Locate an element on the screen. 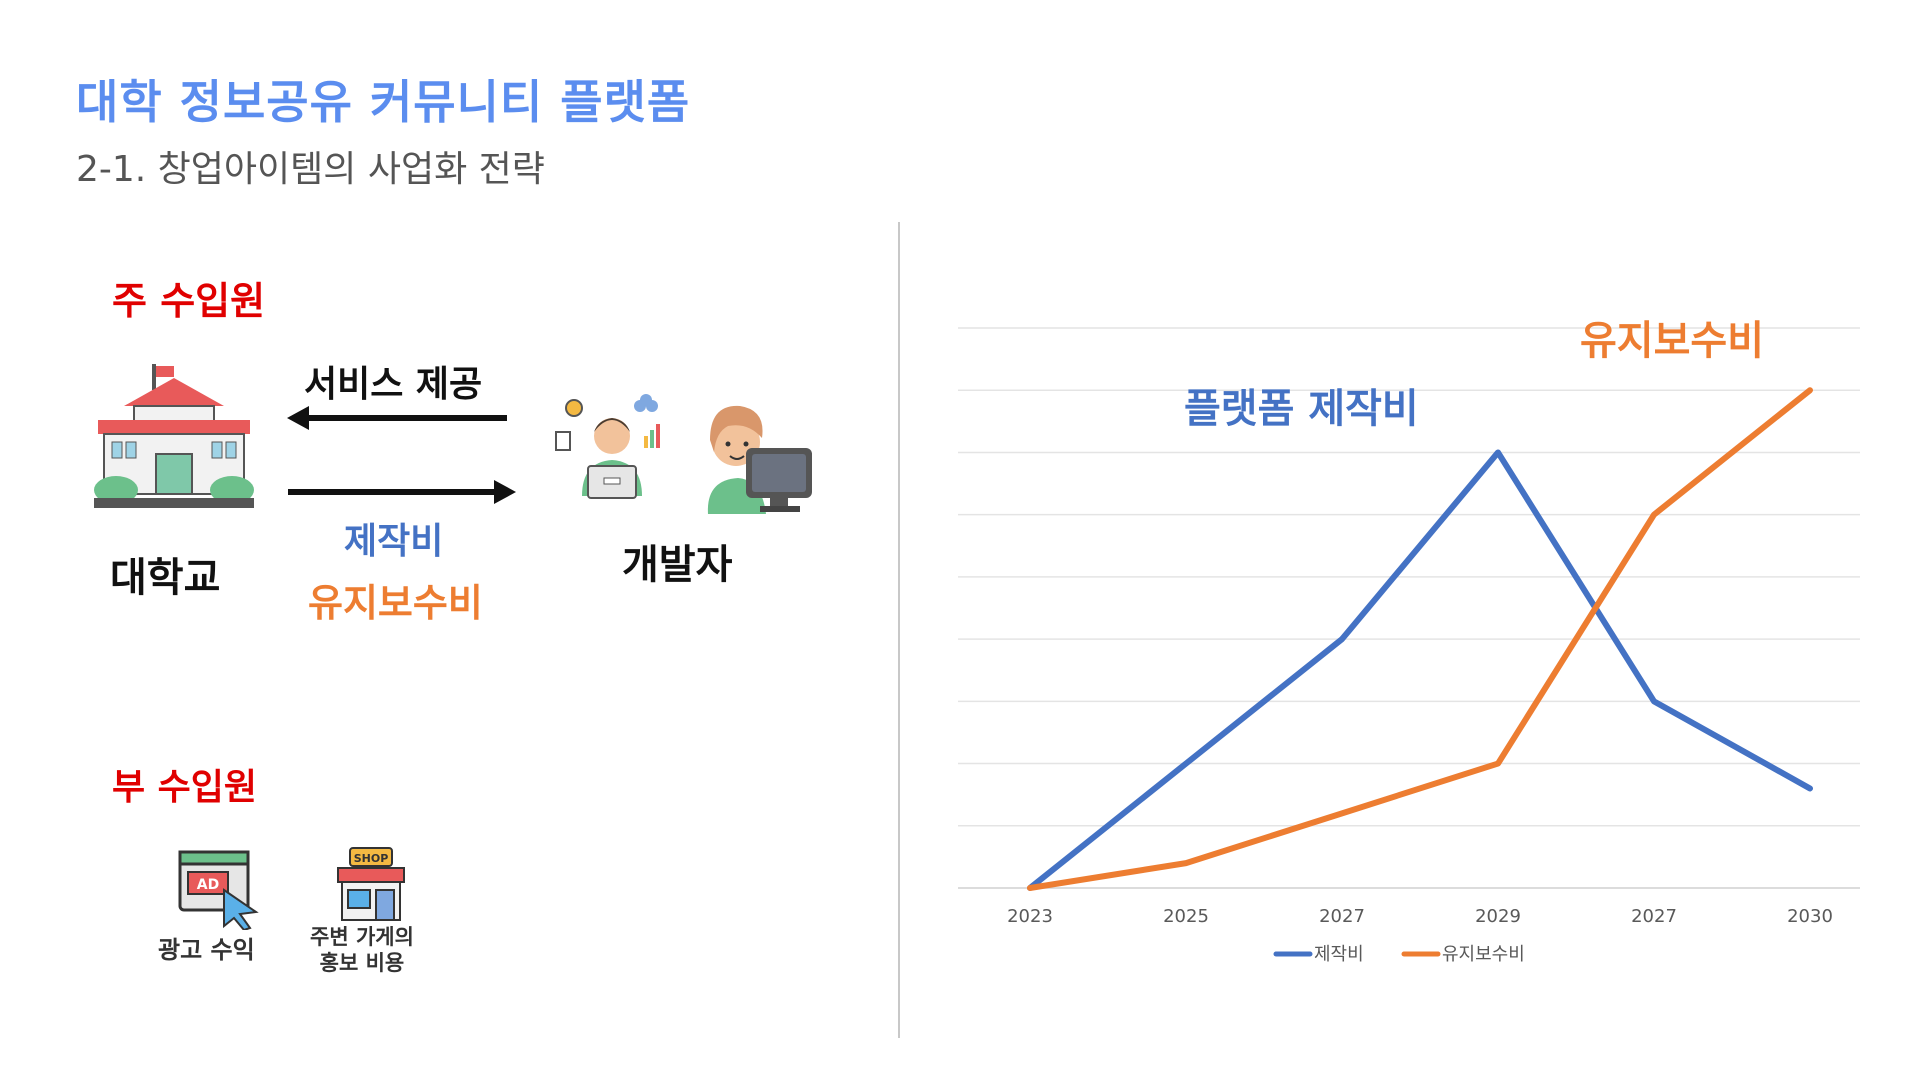 This screenshot has height=1080, width=1920. developer-computer-icon is located at coordinates (759, 459).